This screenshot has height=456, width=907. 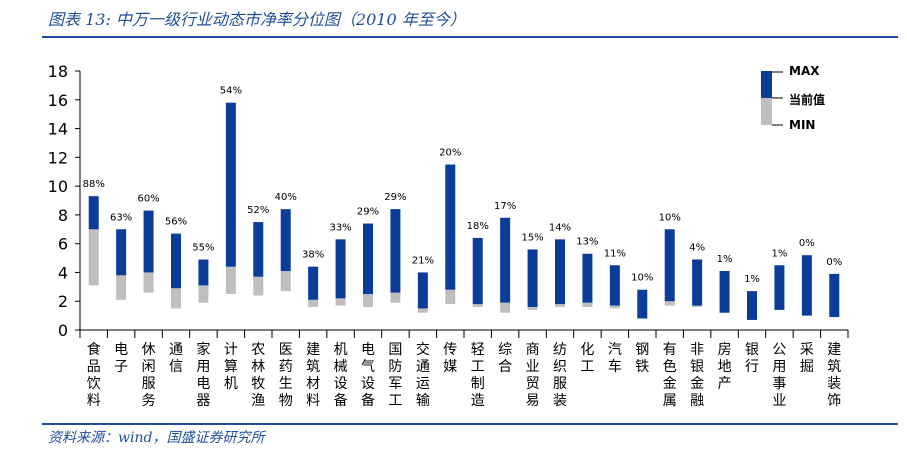 I want to click on percentile-label: 11%, so click(x=615, y=253).